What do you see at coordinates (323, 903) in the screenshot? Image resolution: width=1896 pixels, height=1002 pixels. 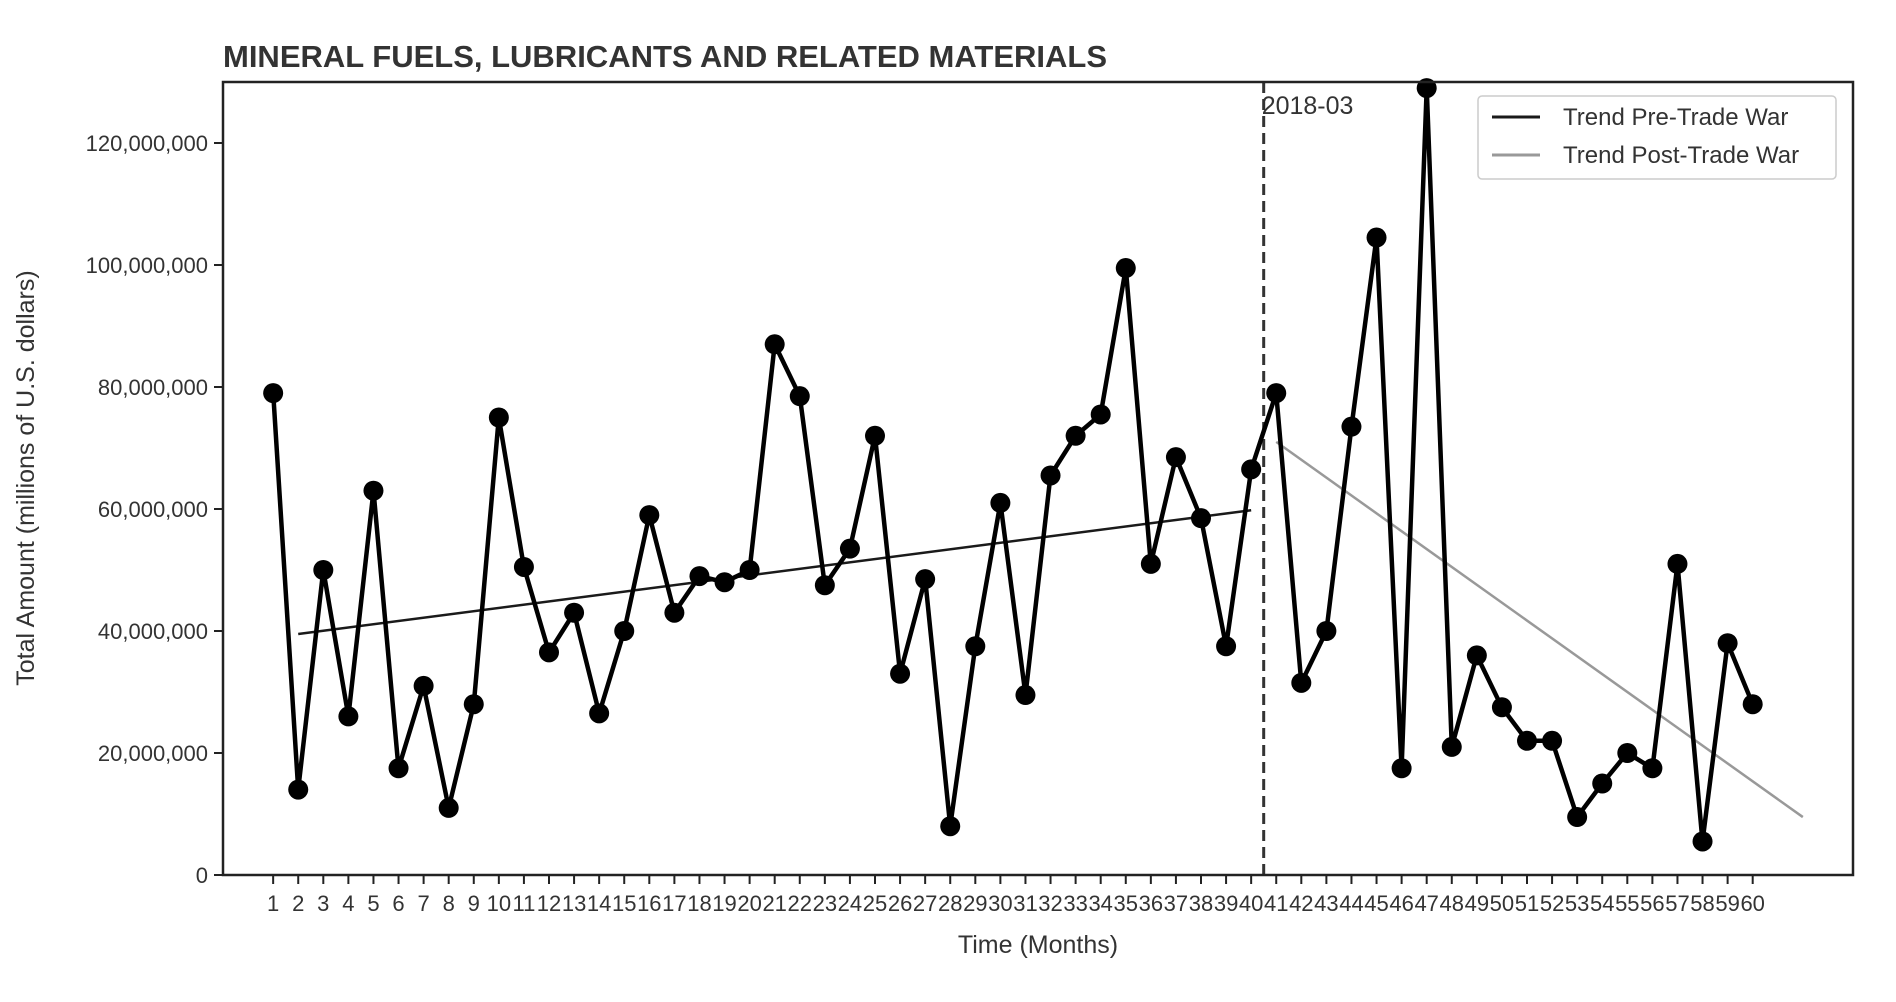 I see `x-tick-label: 3` at bounding box center [323, 903].